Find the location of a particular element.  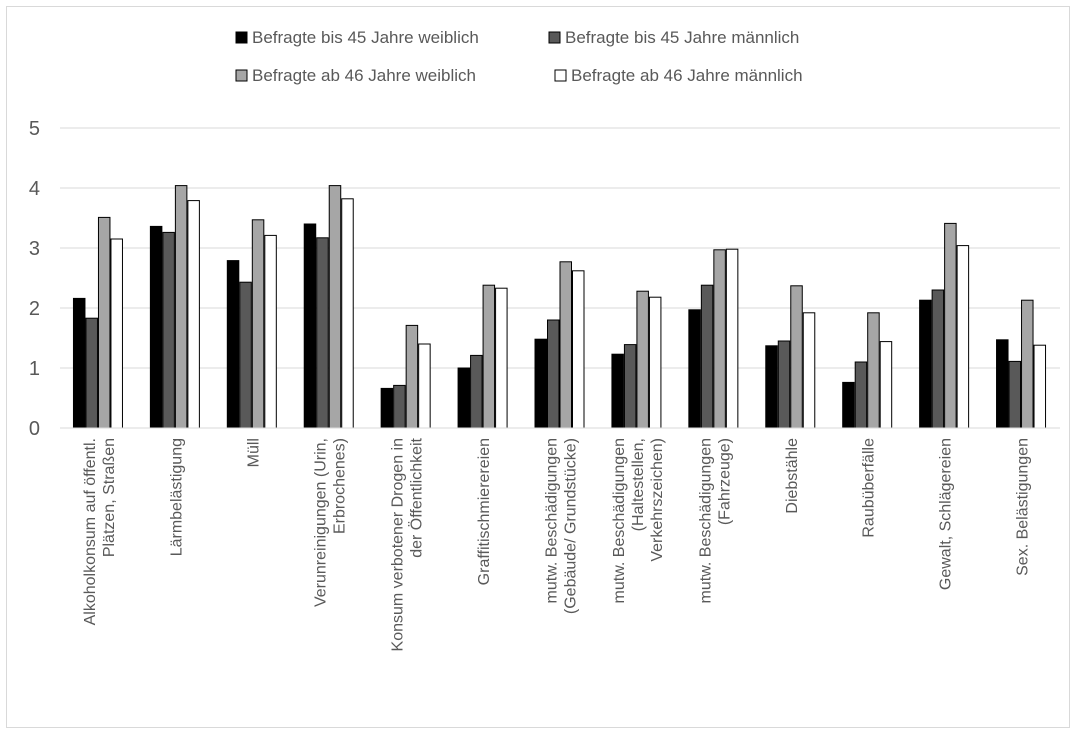

legend-label: Befragte bis 45 Jahre männlich is located at coordinates (682, 37).